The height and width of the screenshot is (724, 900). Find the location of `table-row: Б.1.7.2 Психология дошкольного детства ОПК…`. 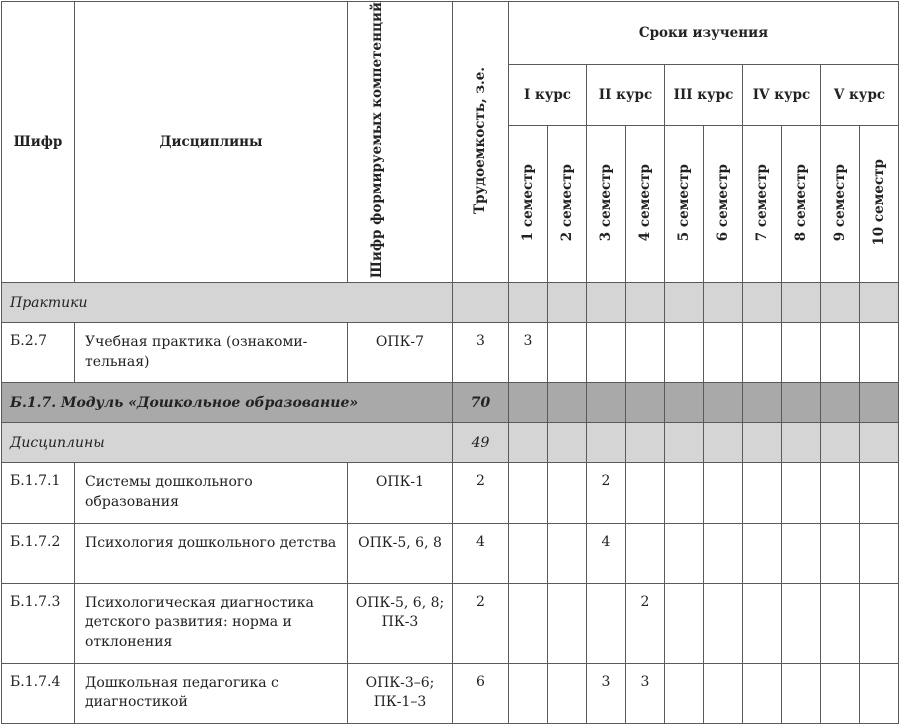

table-row: Б.1.7.2 Психология дошкольного детства ОПК… is located at coordinates (450, 553).